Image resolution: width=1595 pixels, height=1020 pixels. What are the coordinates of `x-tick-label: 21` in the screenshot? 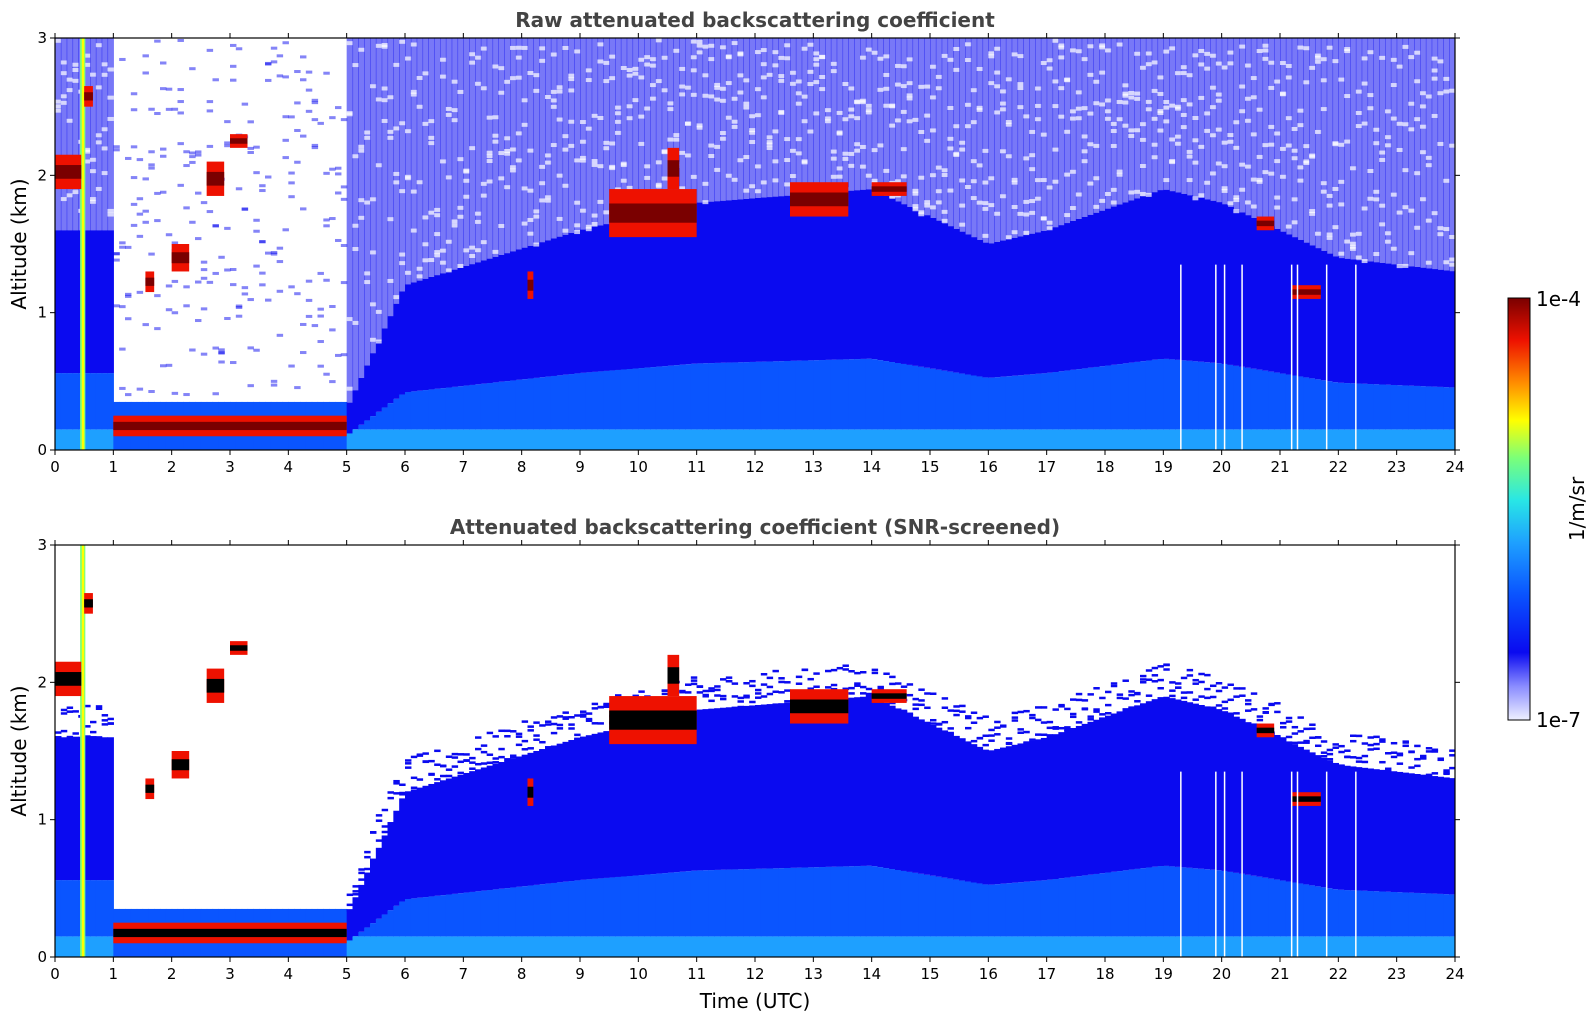 It's located at (1279, 974).